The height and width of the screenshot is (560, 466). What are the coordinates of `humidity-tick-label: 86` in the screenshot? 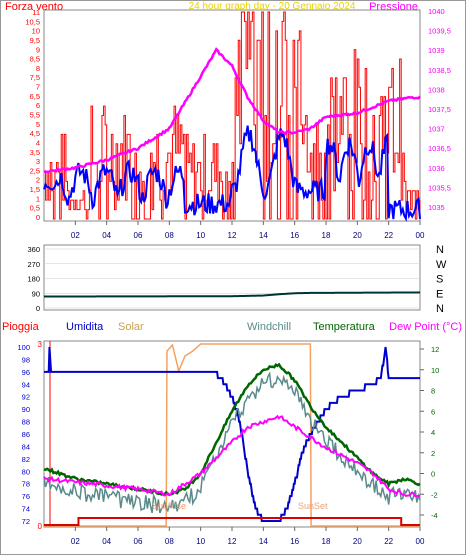 It's located at (26, 434).